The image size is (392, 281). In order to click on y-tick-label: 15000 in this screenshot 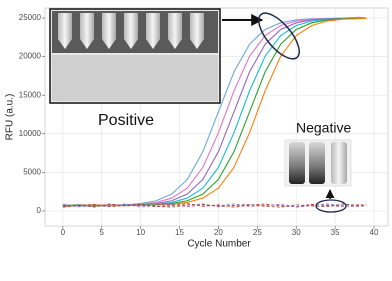, I will do `click(30, 94)`.